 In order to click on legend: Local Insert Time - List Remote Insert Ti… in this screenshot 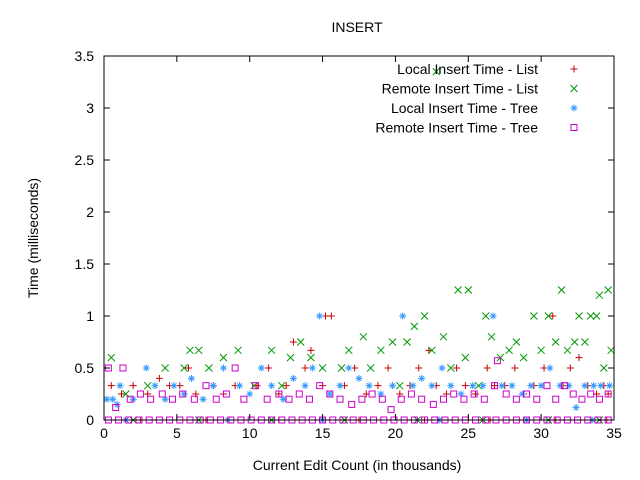, I will do `click(476, 98)`.